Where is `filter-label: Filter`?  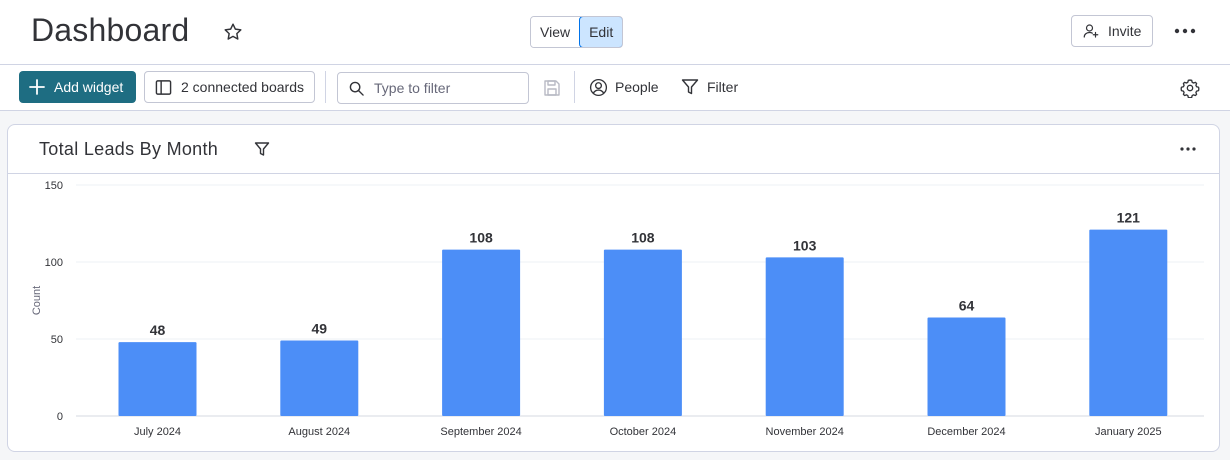
filter-label: Filter is located at coordinates (723, 87).